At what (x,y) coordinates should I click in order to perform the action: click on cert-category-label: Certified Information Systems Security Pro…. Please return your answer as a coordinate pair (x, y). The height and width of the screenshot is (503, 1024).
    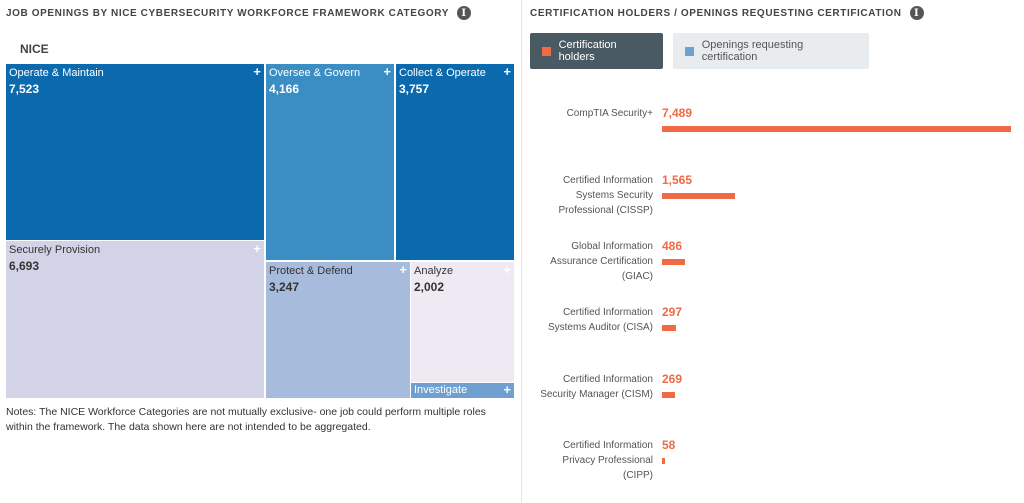
    Looking at the image, I should click on (605, 195).